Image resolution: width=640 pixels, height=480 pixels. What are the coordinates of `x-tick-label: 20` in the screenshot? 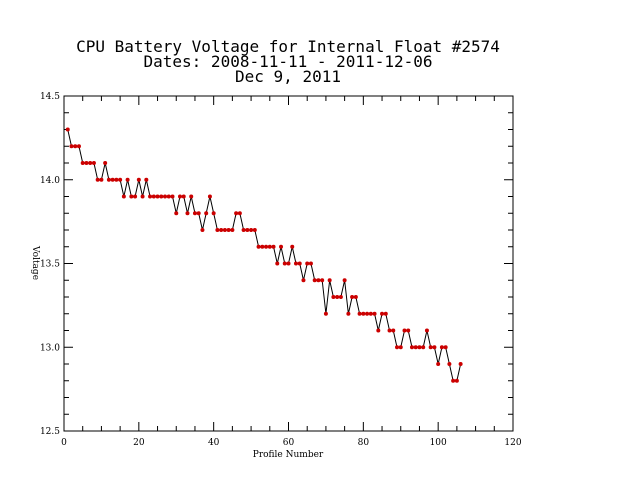 It's located at (139, 443).